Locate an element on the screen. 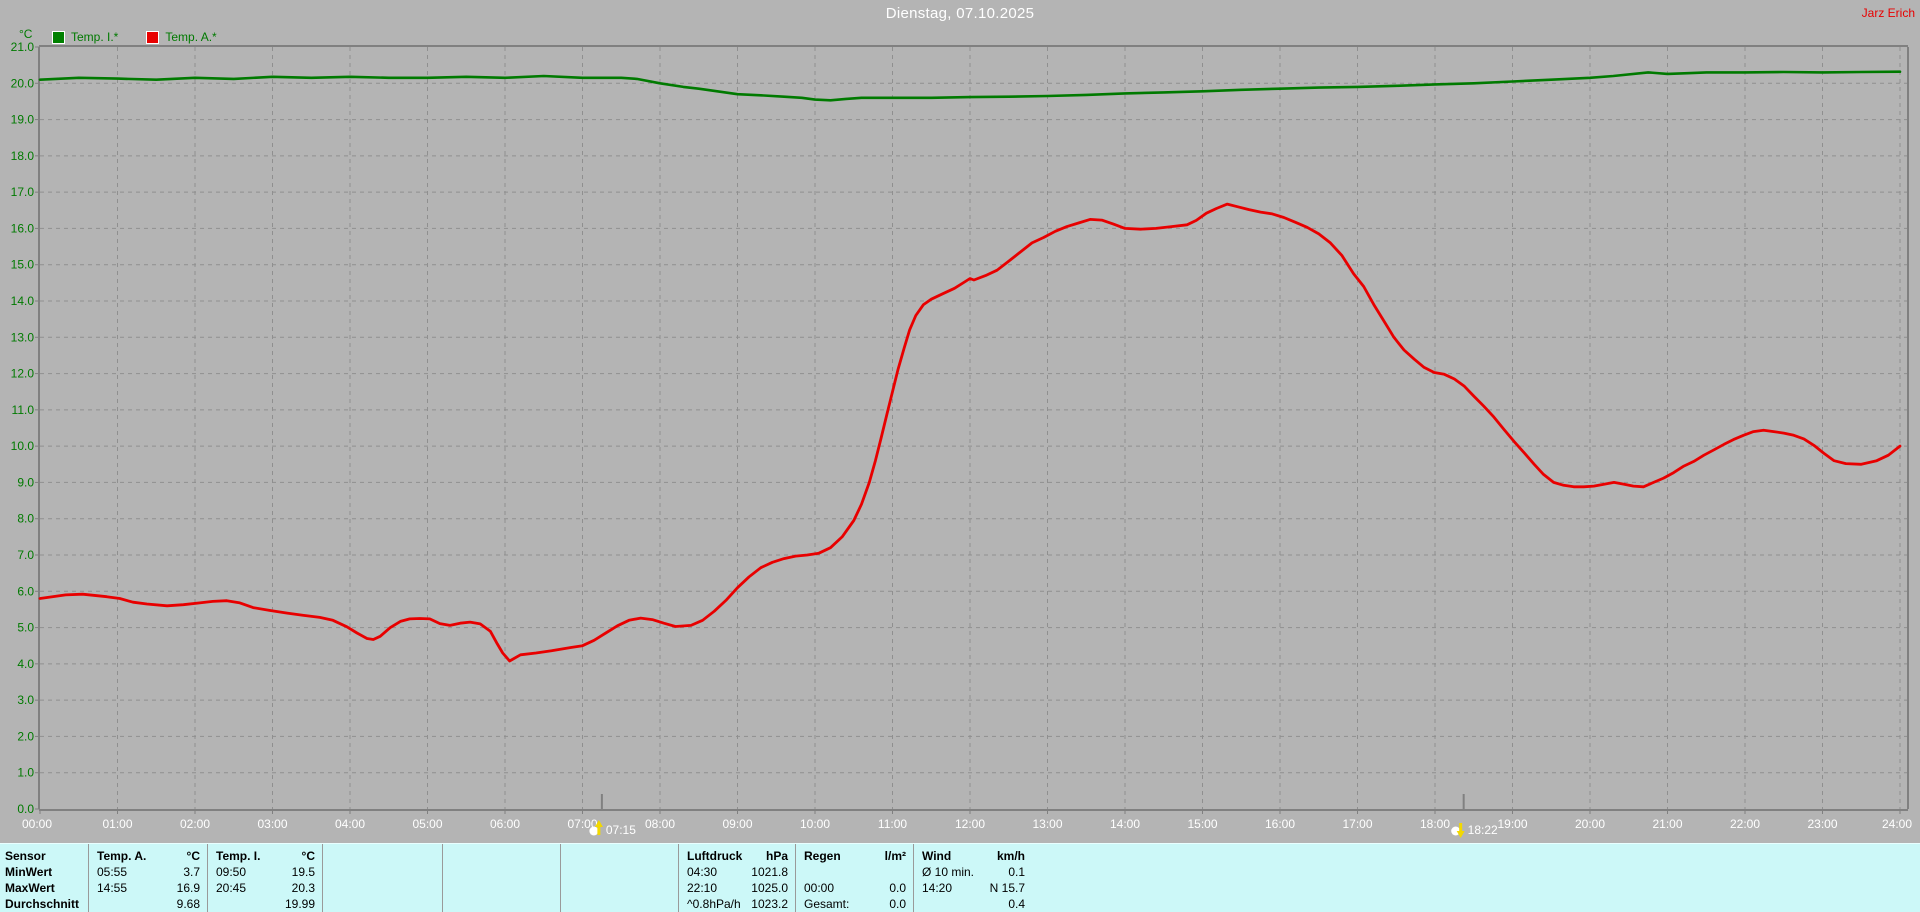  x-axis-label: 12:00 is located at coordinates (970, 824).